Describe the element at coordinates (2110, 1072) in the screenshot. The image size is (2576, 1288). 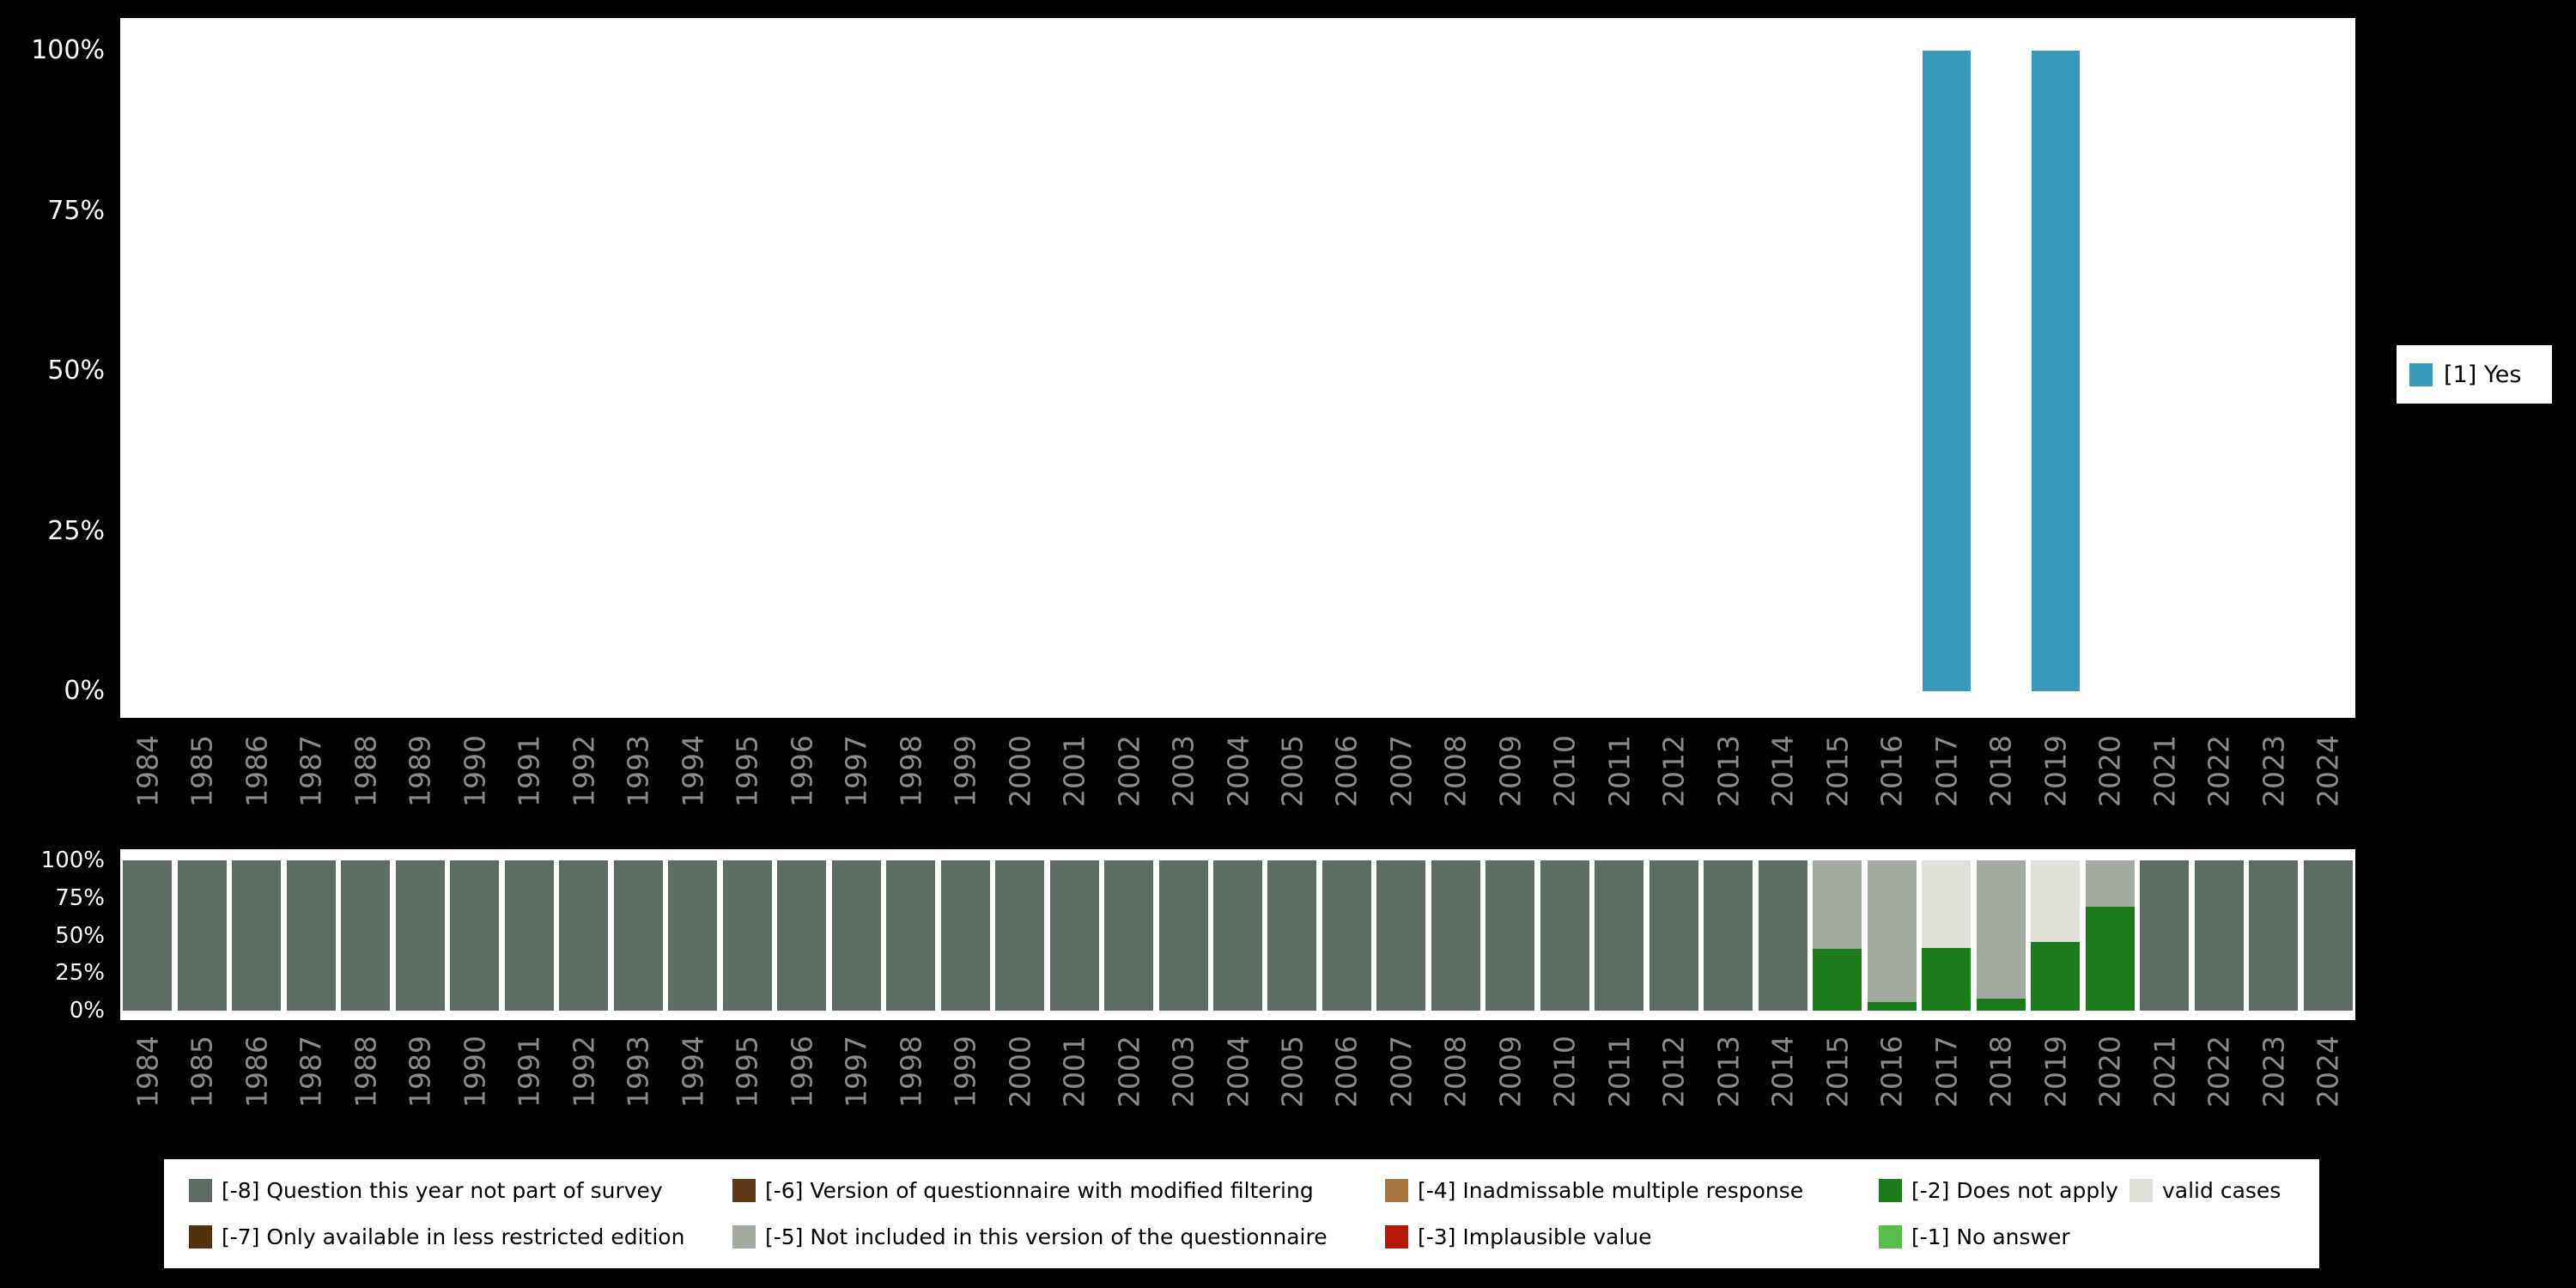
I see `x-tick-label: 2020` at that location.